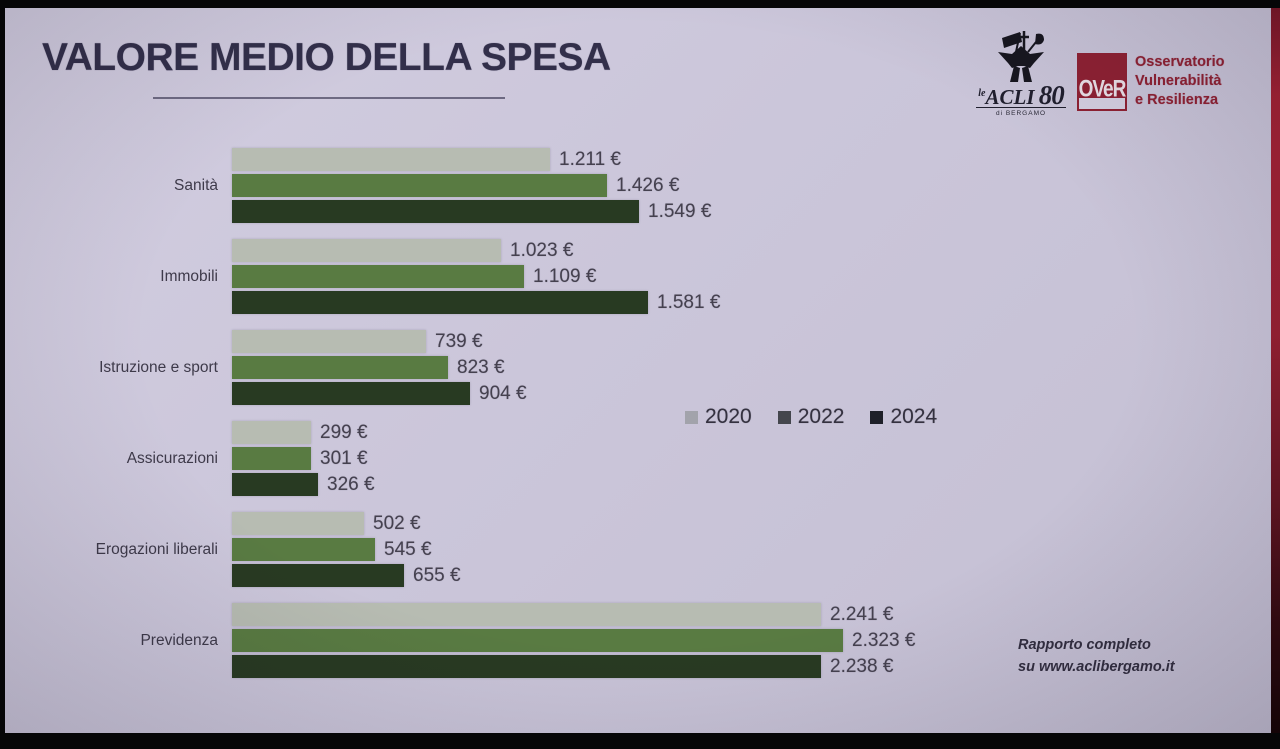 Image resolution: width=1280 pixels, height=749 pixels. I want to click on bar-value-label: 739 €, so click(459, 341).